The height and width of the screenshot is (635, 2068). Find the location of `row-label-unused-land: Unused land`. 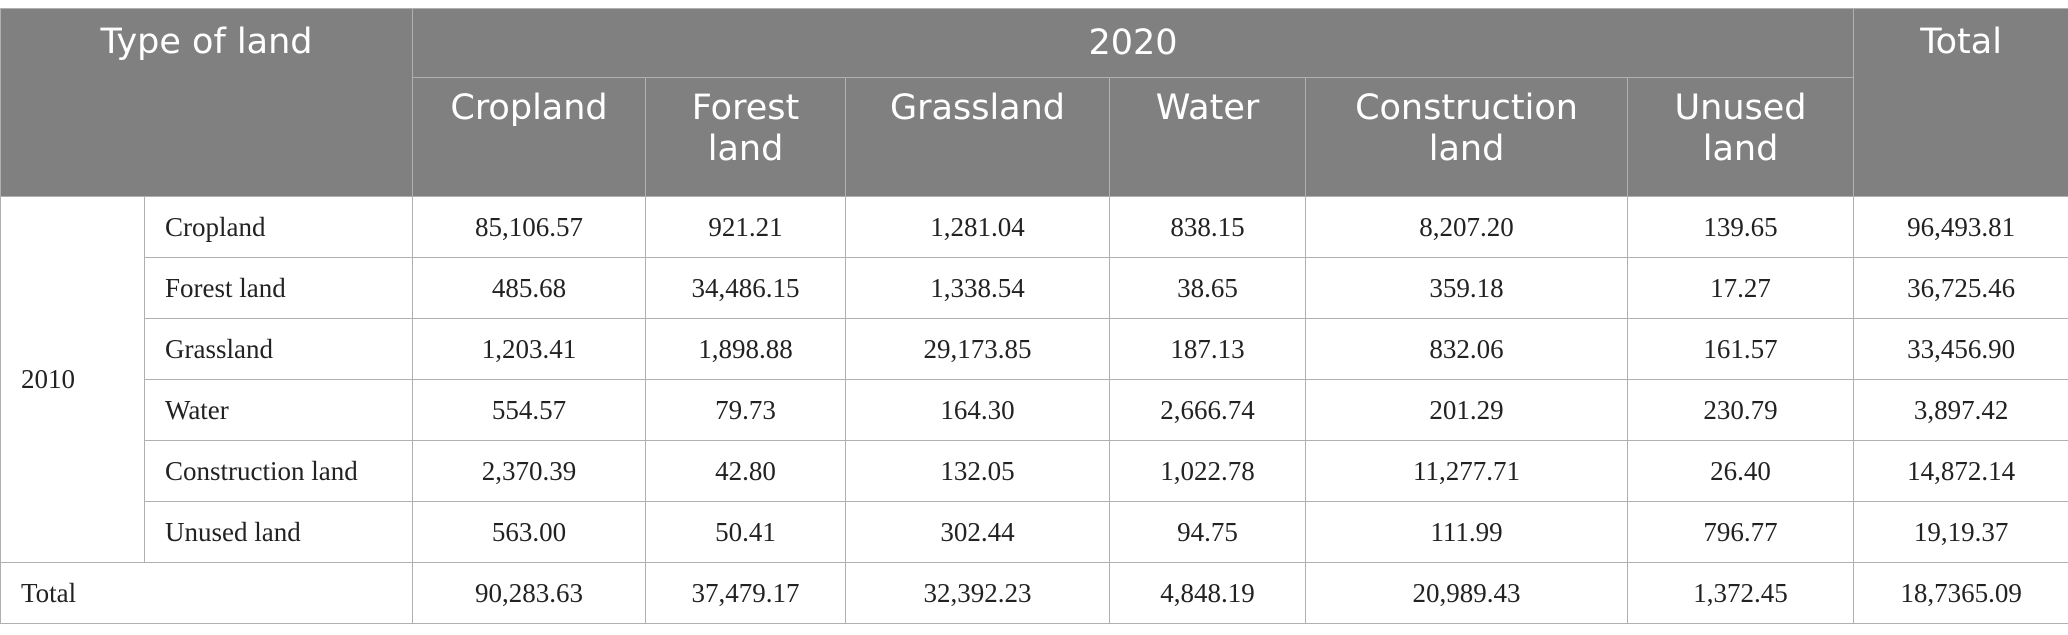

row-label-unused-land: Unused land is located at coordinates (278, 532).